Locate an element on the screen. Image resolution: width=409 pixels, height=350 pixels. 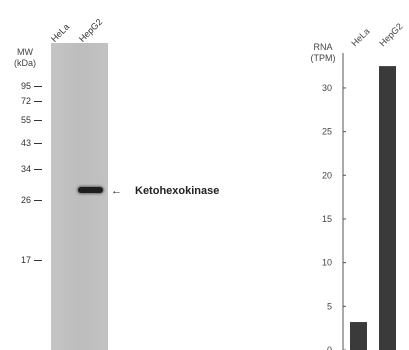
rna-bars is located at coordinates (373, 208).